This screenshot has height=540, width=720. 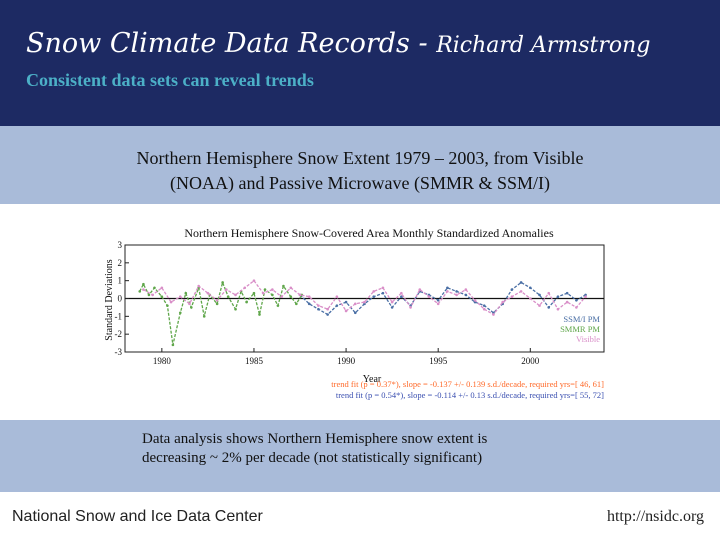 What do you see at coordinates (170, 80) in the screenshot?
I see `slide-subtitle: Consistent data sets can reveal trends` at bounding box center [170, 80].